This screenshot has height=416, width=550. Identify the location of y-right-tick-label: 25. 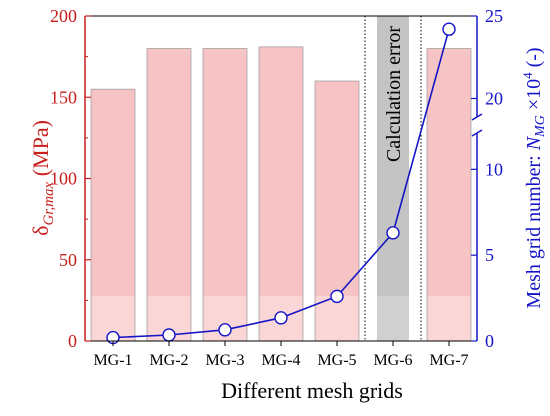
(494, 16).